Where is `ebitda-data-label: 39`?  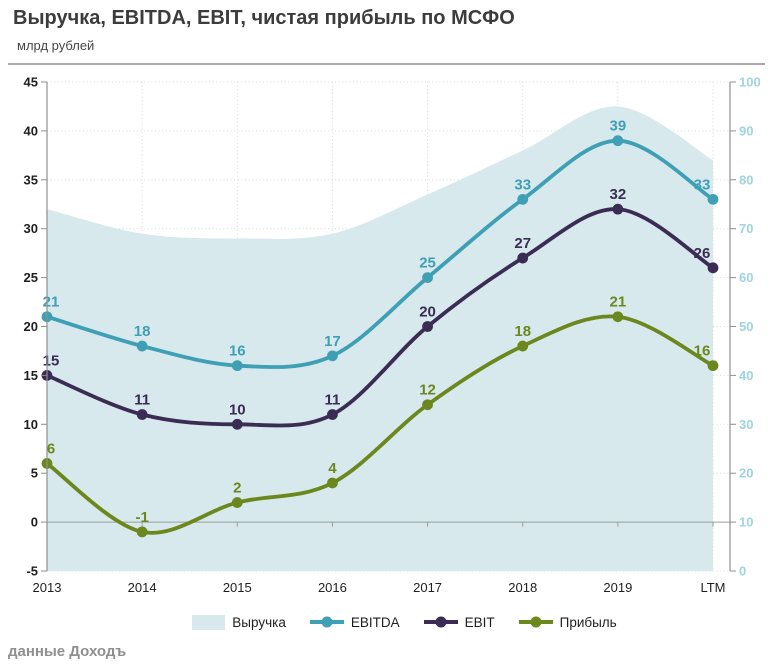
ebitda-data-label: 39 is located at coordinates (618, 126).